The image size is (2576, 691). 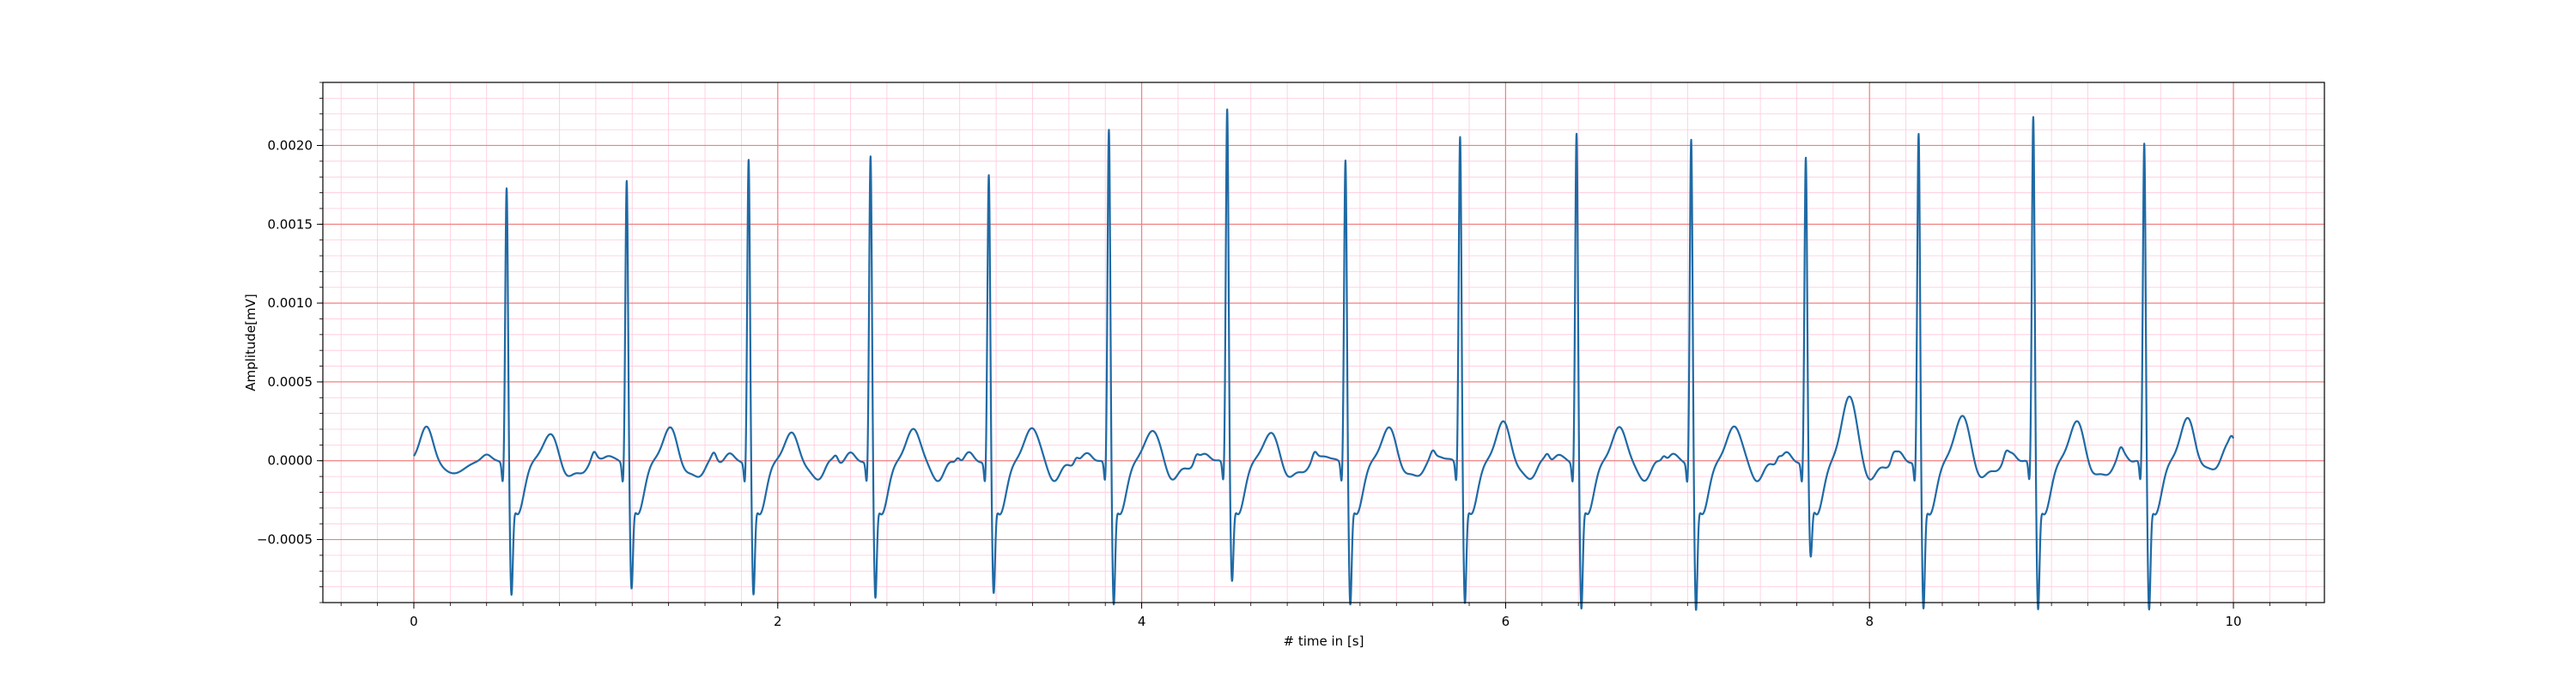 I want to click on y-tick-label: 0.0000, so click(x=291, y=461).